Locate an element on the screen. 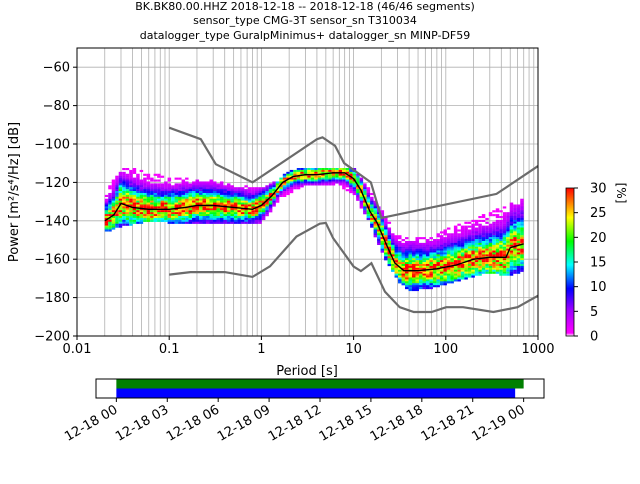 Image resolution: width=640 pixels, height=484 pixels. x-tick-label: 1000 is located at coordinates (537, 349).